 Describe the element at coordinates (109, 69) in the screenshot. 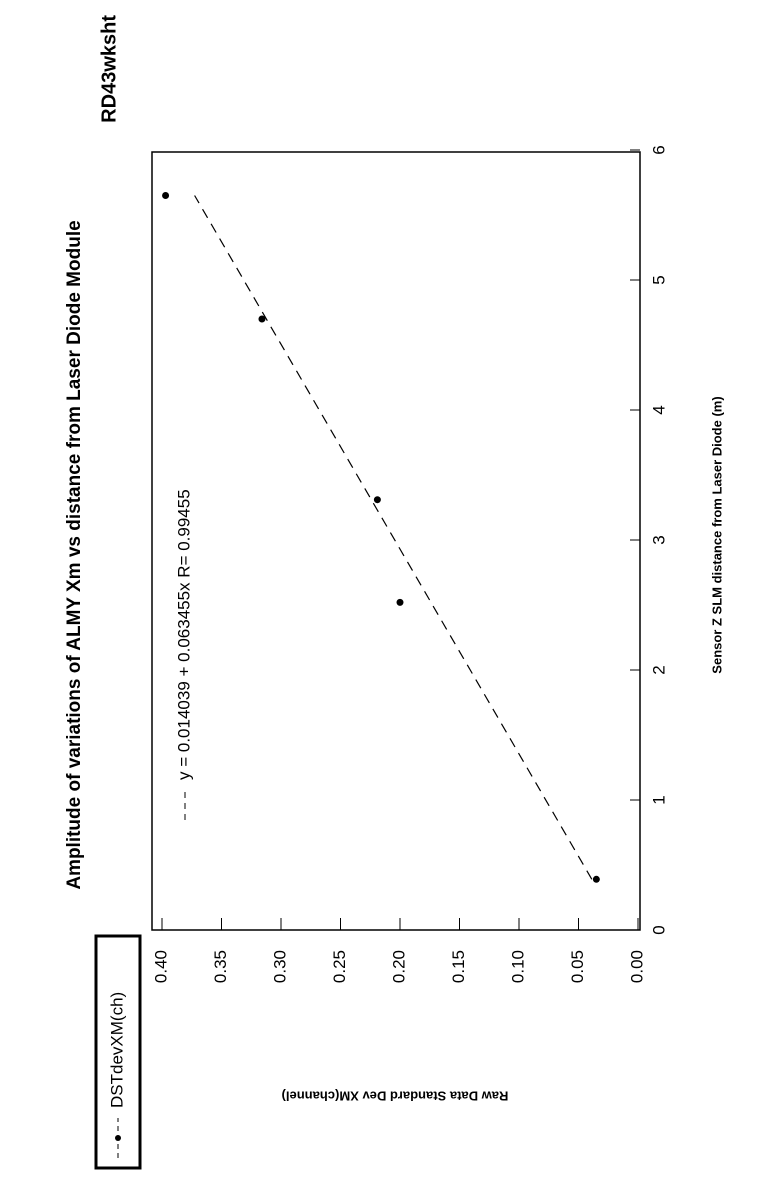

I see `sheet-name: RD43wksht` at that location.